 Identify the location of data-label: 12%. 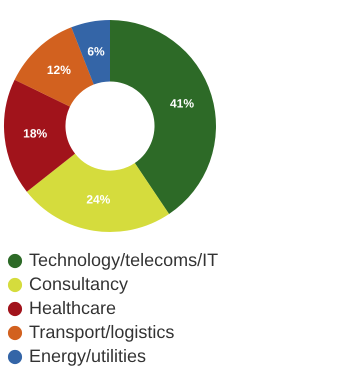
(59, 70).